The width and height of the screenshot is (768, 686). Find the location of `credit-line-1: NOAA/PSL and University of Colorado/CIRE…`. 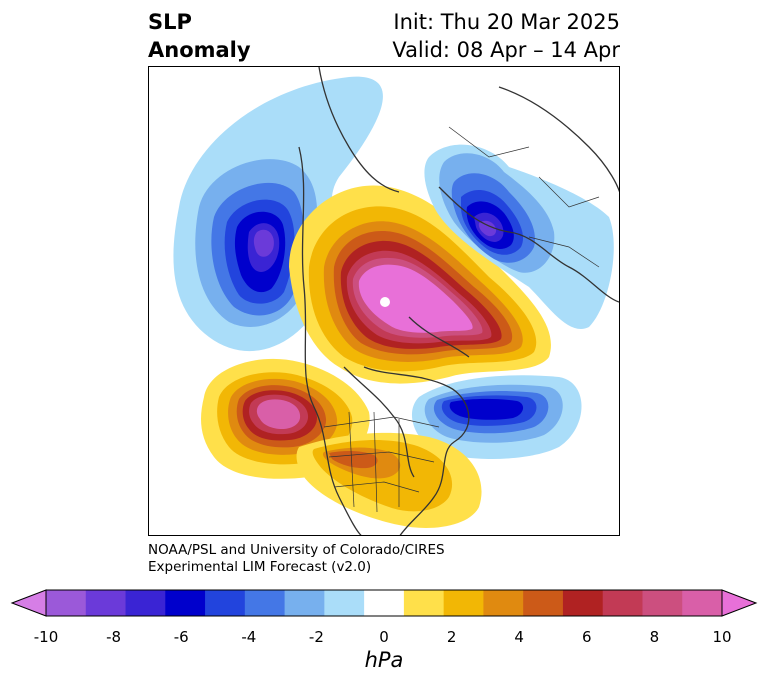

credit-line-1: NOAA/PSL and University of Colorado/CIRE… is located at coordinates (296, 550).